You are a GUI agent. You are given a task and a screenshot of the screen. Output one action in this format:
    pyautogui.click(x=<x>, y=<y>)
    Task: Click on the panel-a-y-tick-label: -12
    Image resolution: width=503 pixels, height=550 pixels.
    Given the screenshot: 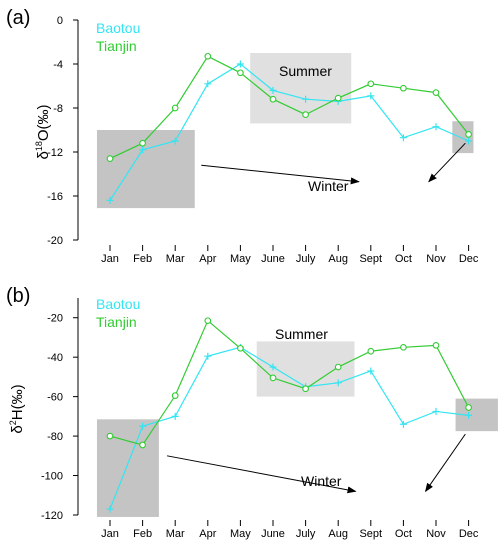 What is the action you would take?
    pyautogui.click(x=55, y=153)
    